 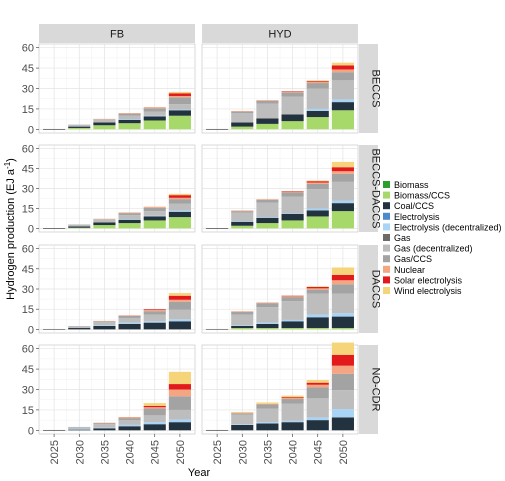 I want to click on y-tick-label: 30, so click(x=28, y=290).